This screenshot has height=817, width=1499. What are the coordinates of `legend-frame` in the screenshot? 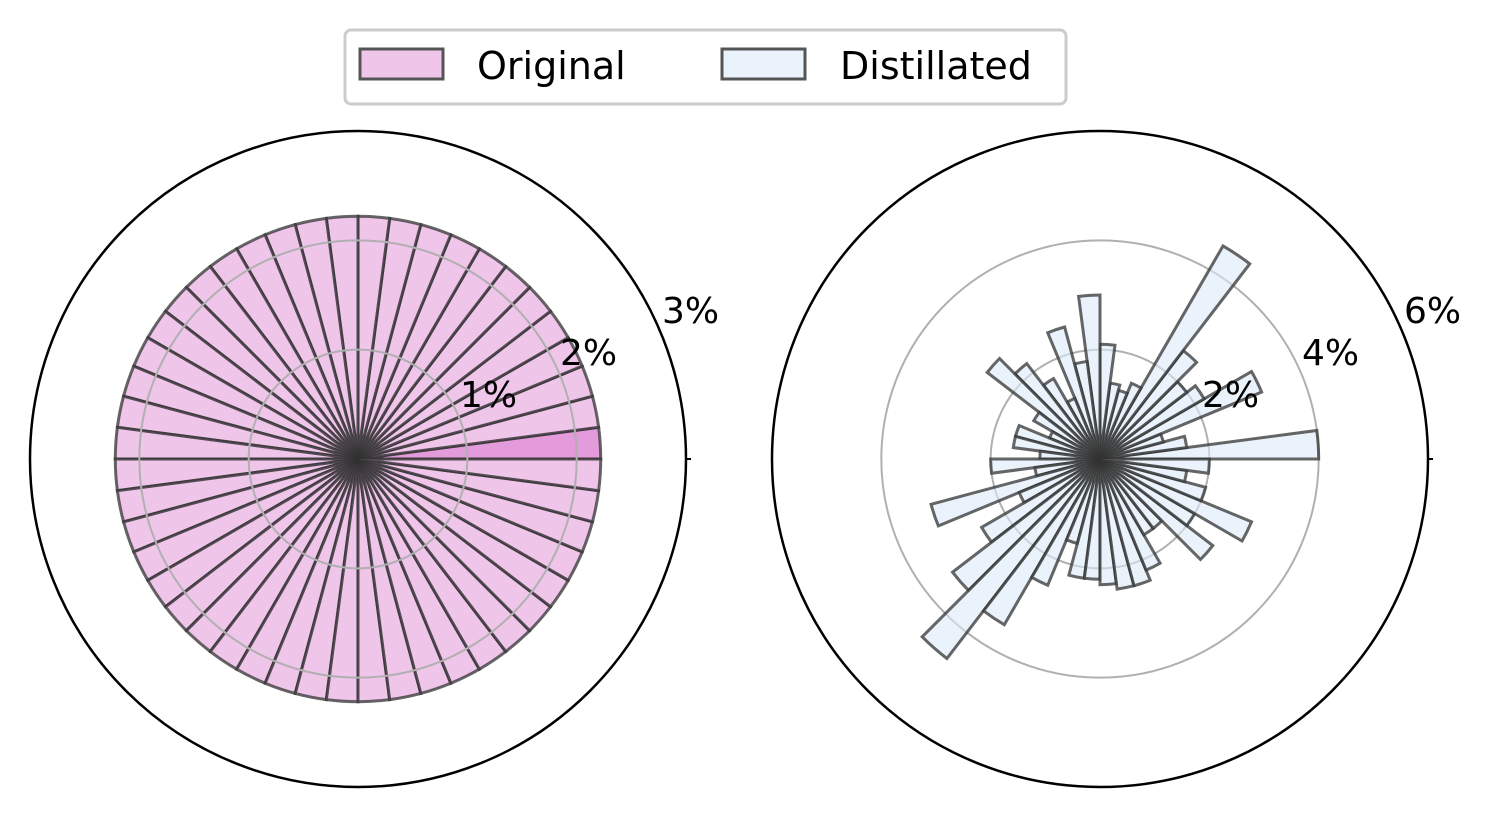 It's located at (705, 67).